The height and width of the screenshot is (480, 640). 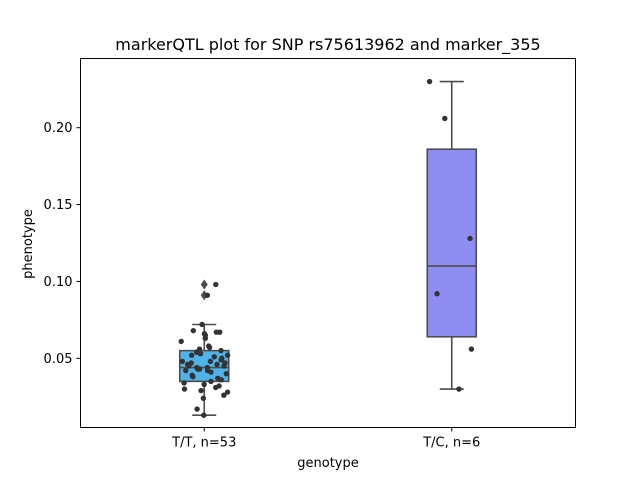 I want to click on box-body, so click(x=452, y=243).